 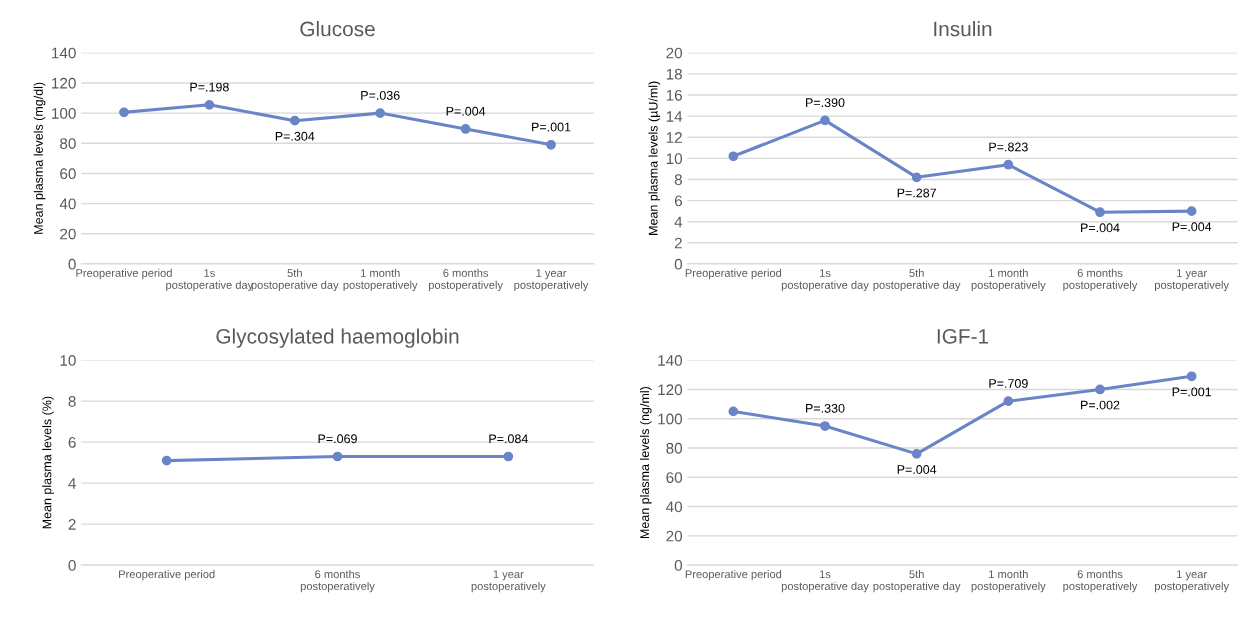 What do you see at coordinates (1008, 383) in the screenshot?
I see `annotation: P=.709` at bounding box center [1008, 383].